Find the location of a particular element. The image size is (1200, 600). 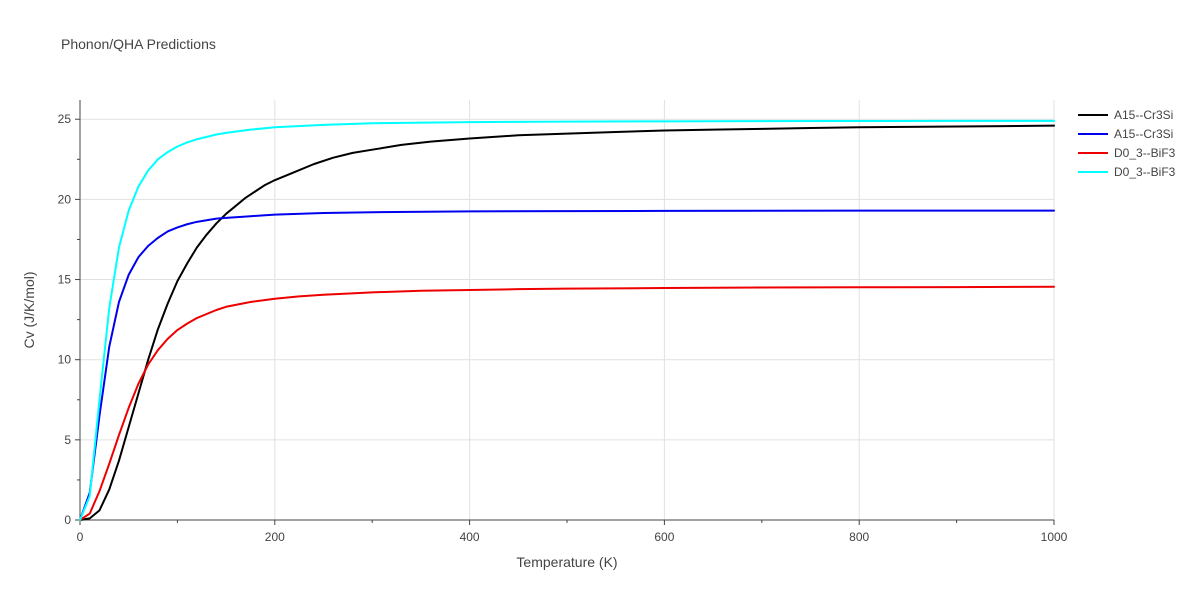

y-tick-label: 10 is located at coordinates (65, 360).